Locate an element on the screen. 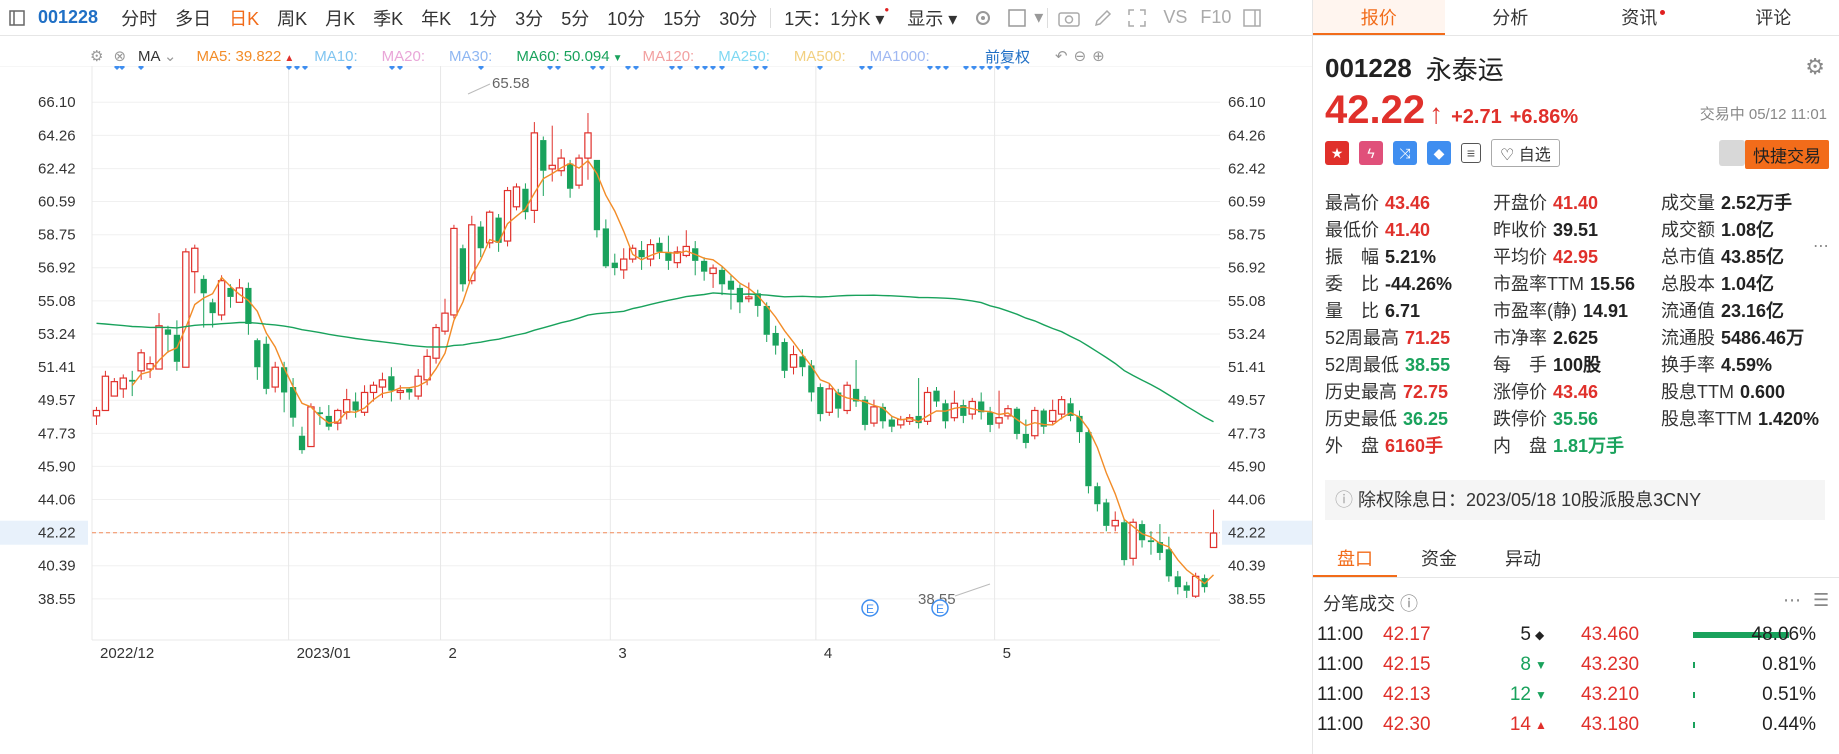 The height and width of the screenshot is (754, 1839). detail-tab: 资金 is located at coordinates (1439, 559).